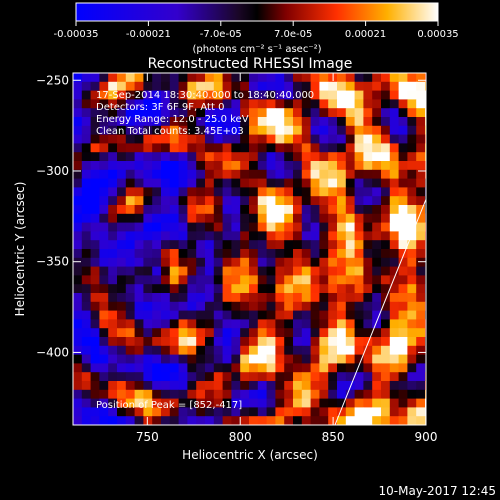 This screenshot has height=500, width=500. What do you see at coordinates (380, 311) in the screenshot?
I see `solar-limb-line` at bounding box center [380, 311].